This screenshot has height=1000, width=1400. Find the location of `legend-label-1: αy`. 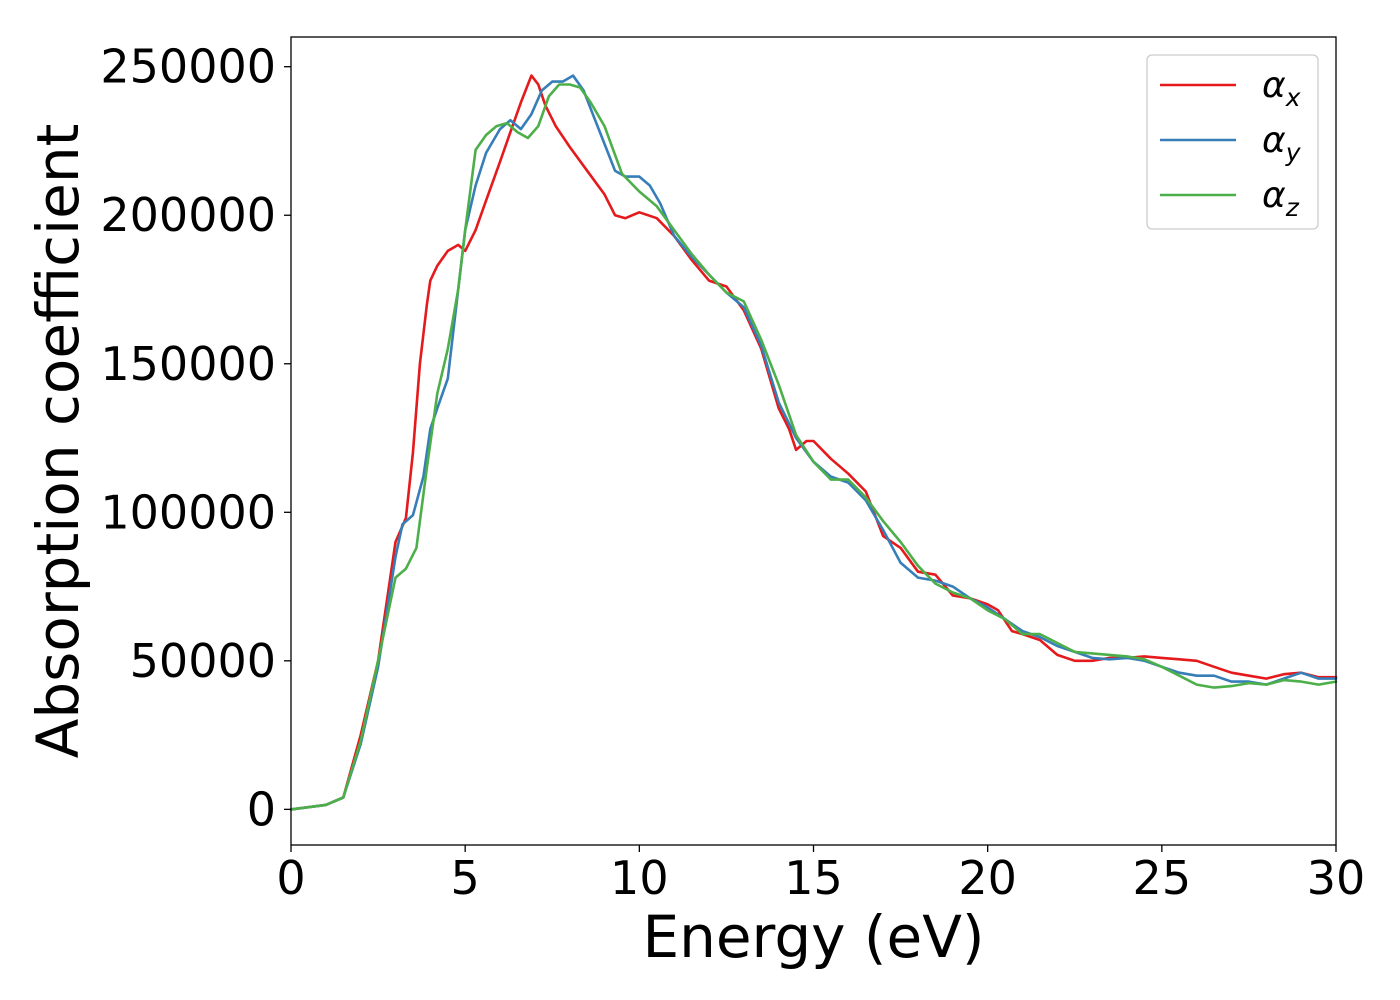

legend-label-1: αy is located at coordinates (1282, 143).